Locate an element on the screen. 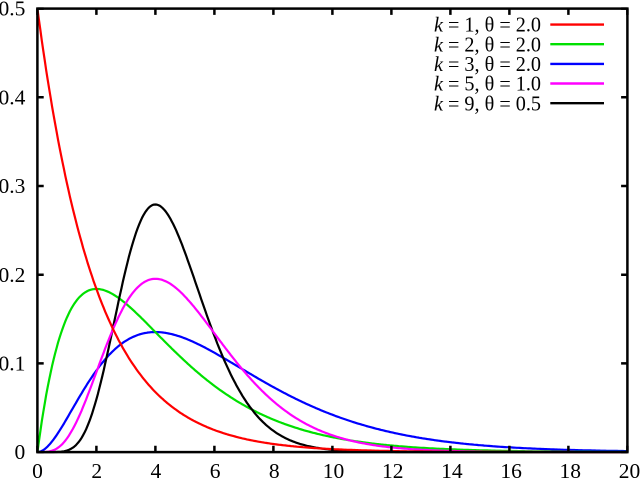 The width and height of the screenshot is (640, 480). svg-text: k = 2, θ = 2.0 is located at coordinates (487, 44).